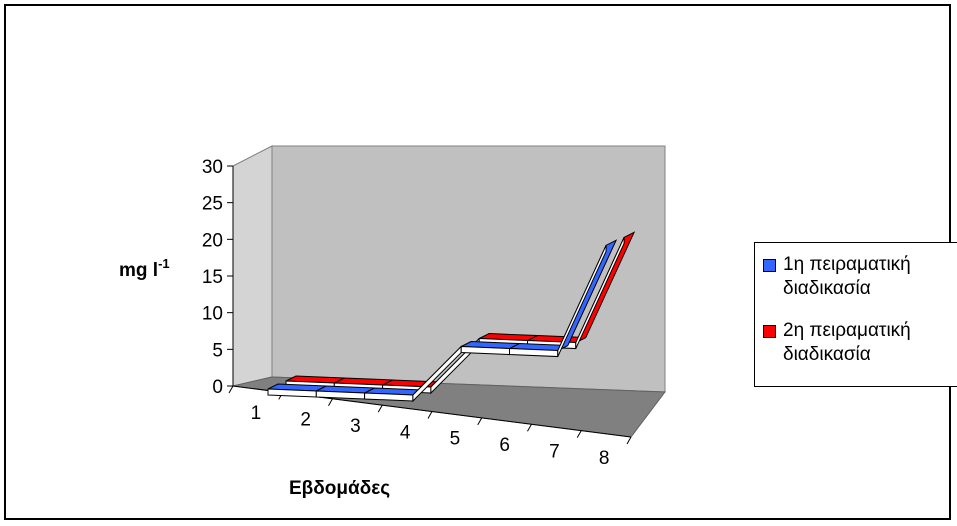 The image size is (957, 526). I want to click on x-tick-label: 5, so click(455, 439).